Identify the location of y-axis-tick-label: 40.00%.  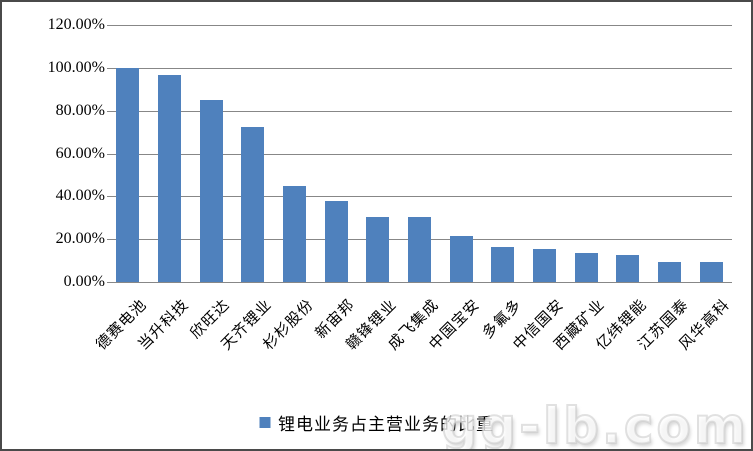
(80, 195).